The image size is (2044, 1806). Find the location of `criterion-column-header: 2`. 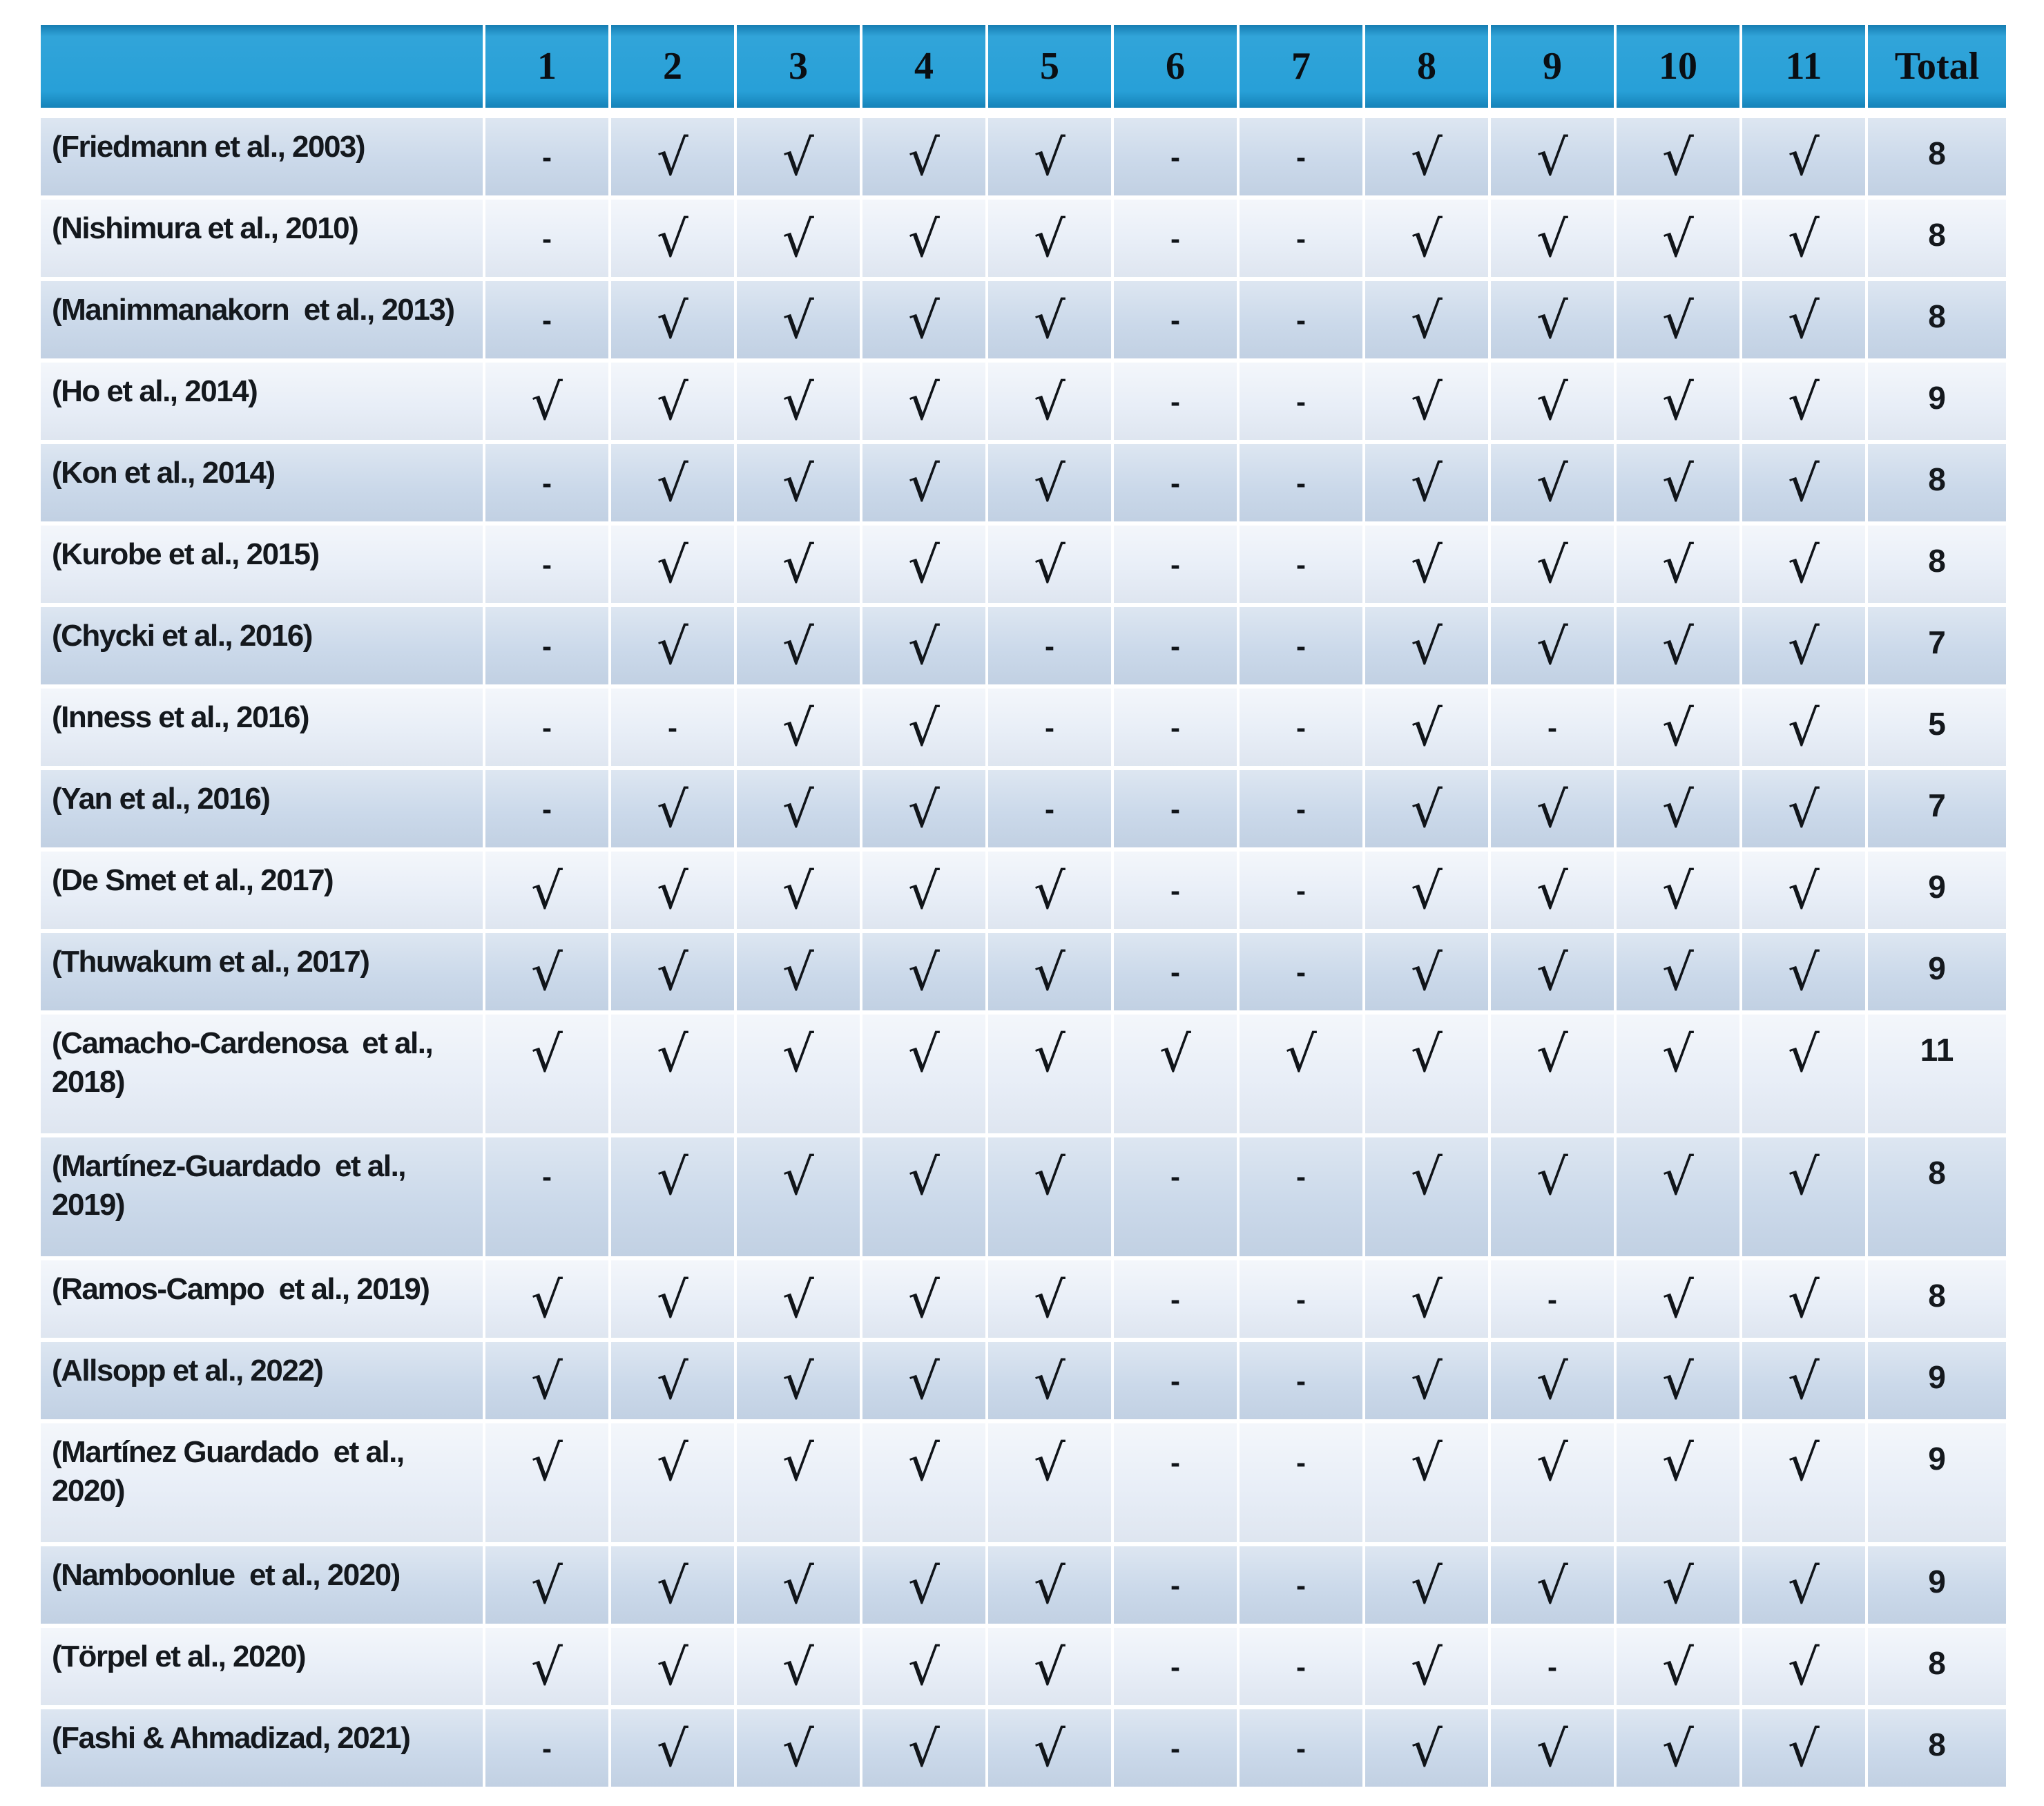

criterion-column-header: 2 is located at coordinates (672, 69).